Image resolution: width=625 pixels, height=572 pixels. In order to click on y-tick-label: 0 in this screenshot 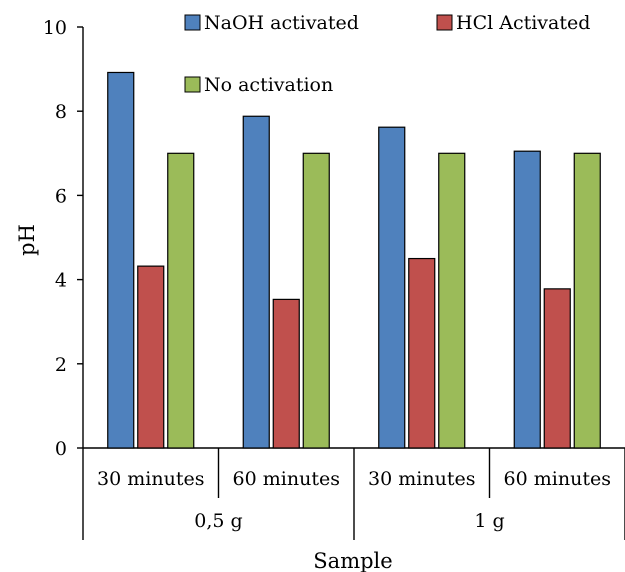, I will do `click(61, 449)`.